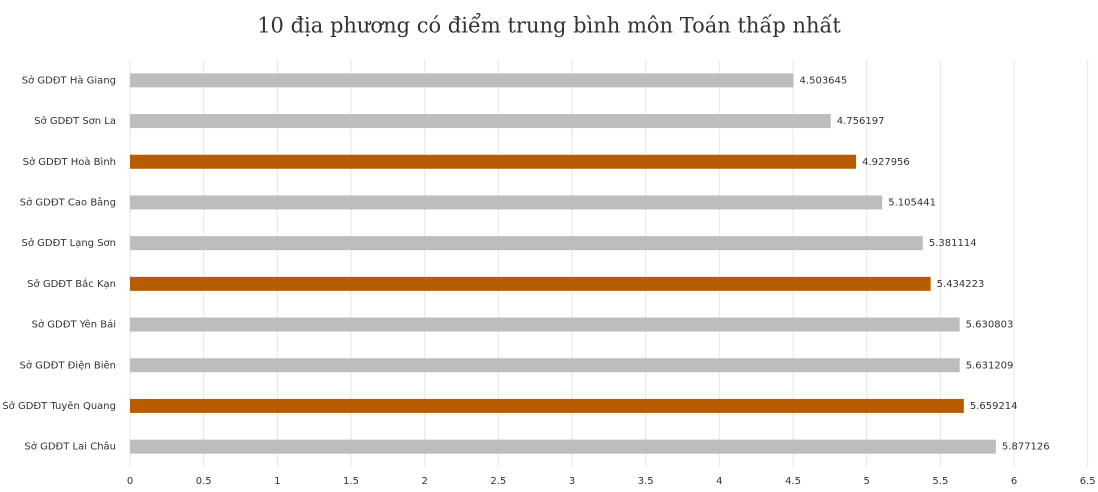 The height and width of the screenshot is (492, 1098). I want to click on x-tick-label: 1, so click(277, 481).